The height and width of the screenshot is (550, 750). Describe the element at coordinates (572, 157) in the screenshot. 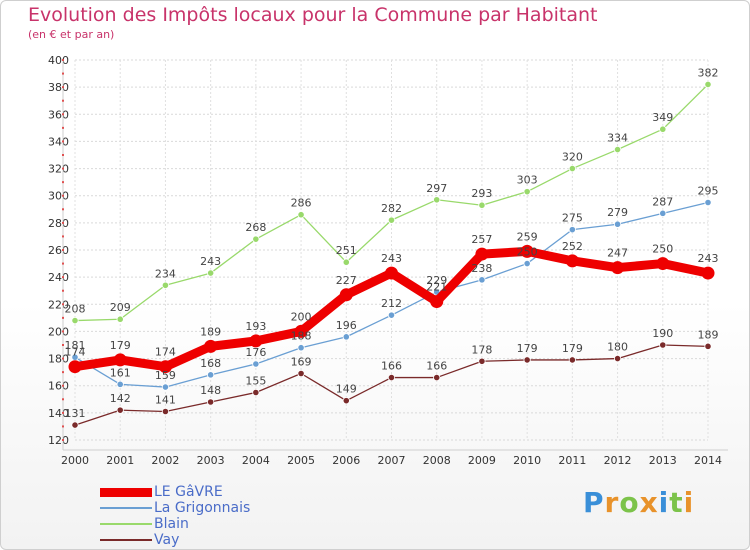

I see `data-label: 320` at that location.